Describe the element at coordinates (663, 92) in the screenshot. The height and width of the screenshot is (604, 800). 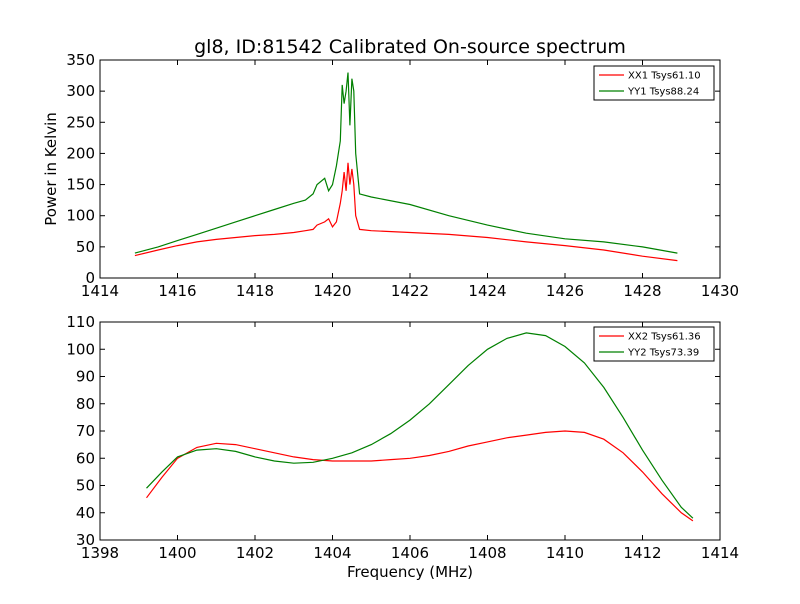
I see `legend-label: YY1 Tsys88.24` at that location.